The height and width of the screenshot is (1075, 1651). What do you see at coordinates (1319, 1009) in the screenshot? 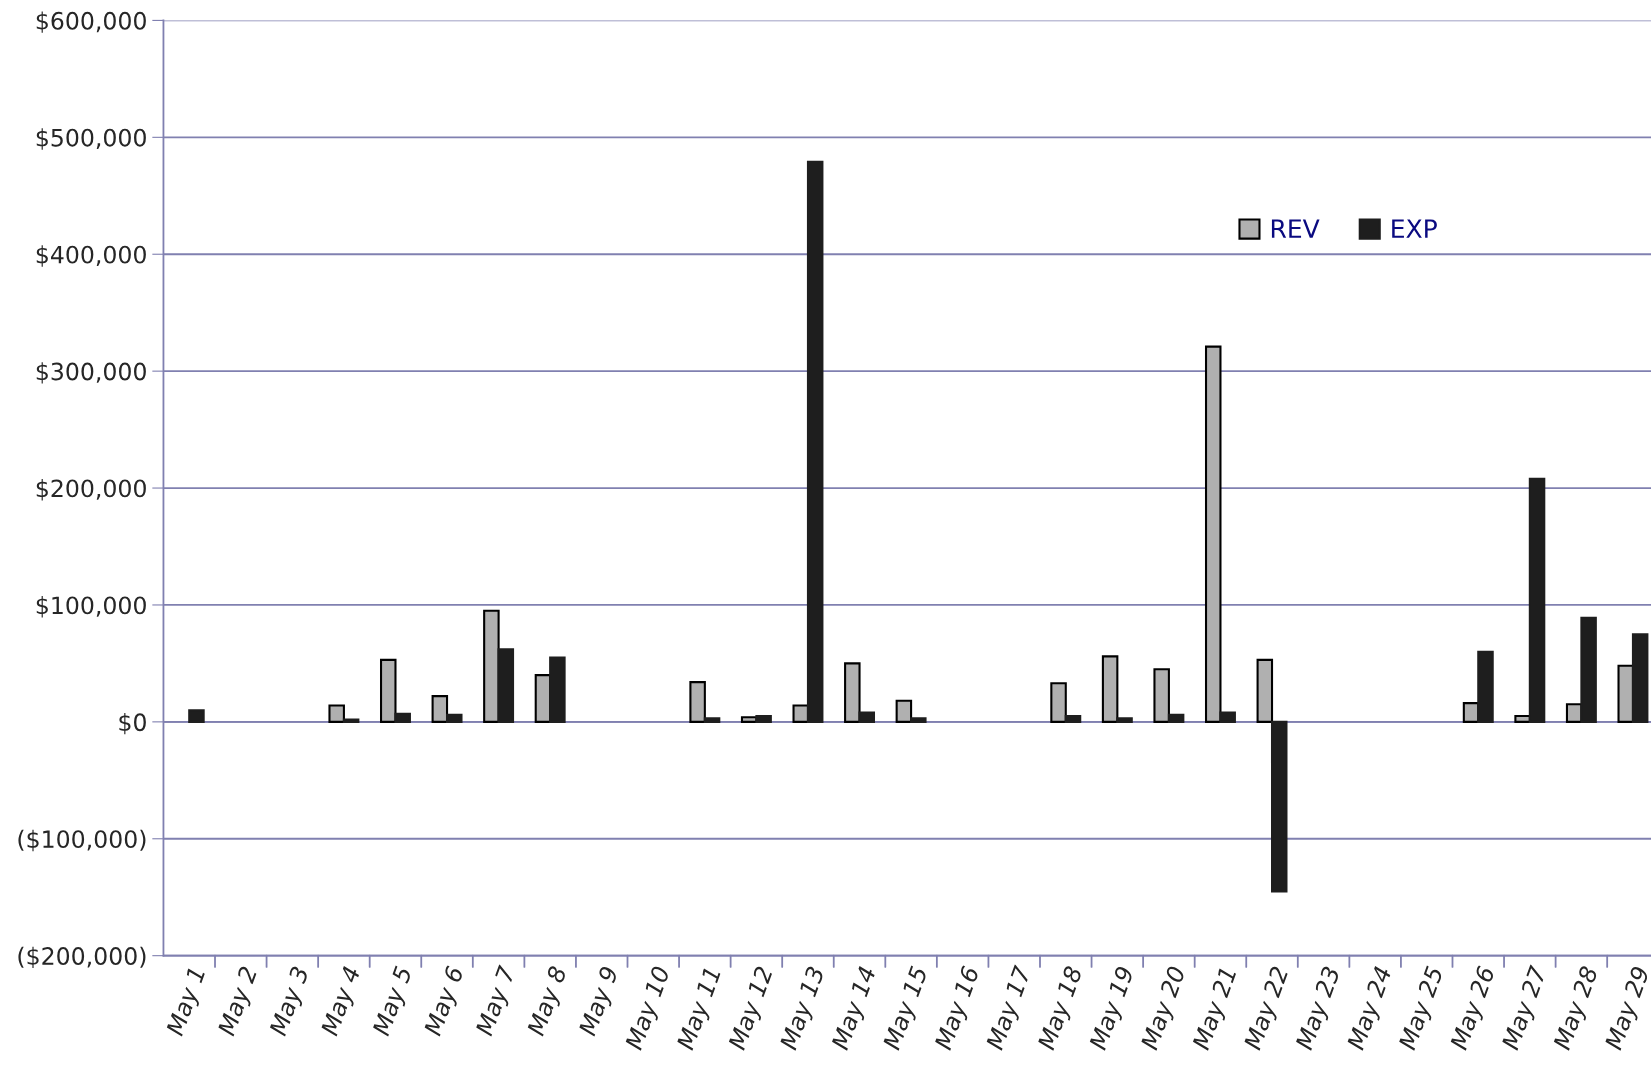
I see `x-tick-label: May 23` at bounding box center [1319, 1009].